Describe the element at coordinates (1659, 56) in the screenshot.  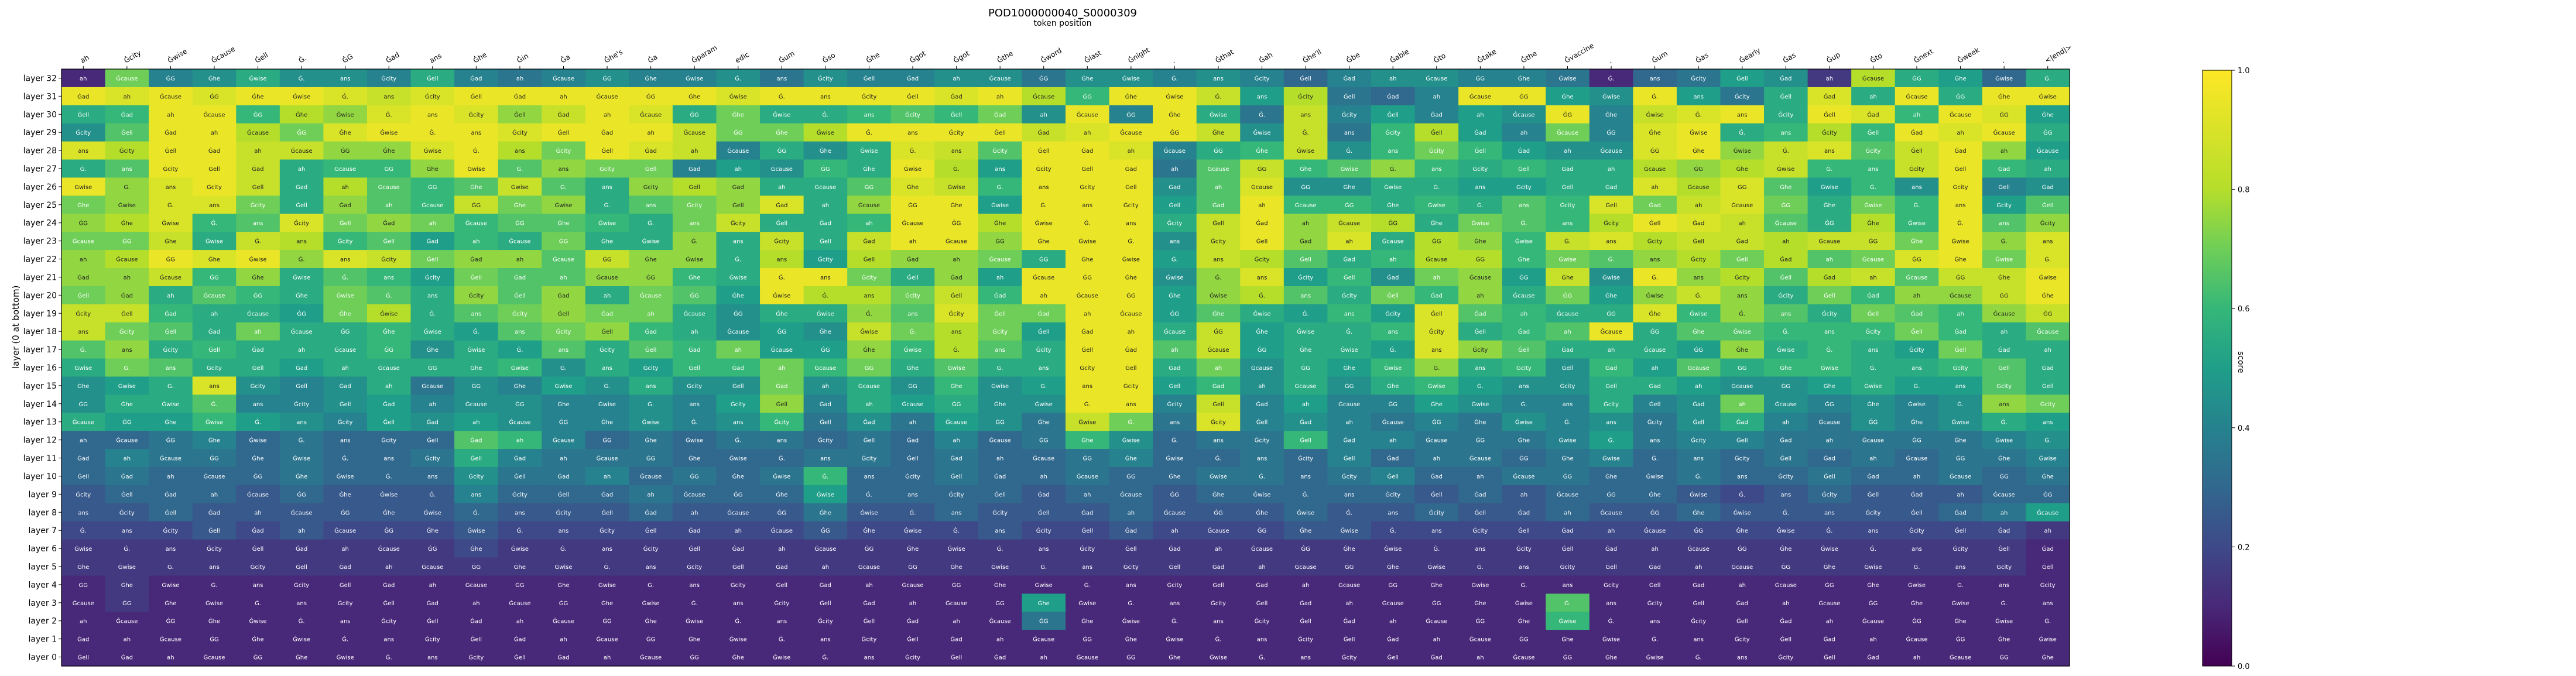
I see `x-tick-label: Ġum` at that location.